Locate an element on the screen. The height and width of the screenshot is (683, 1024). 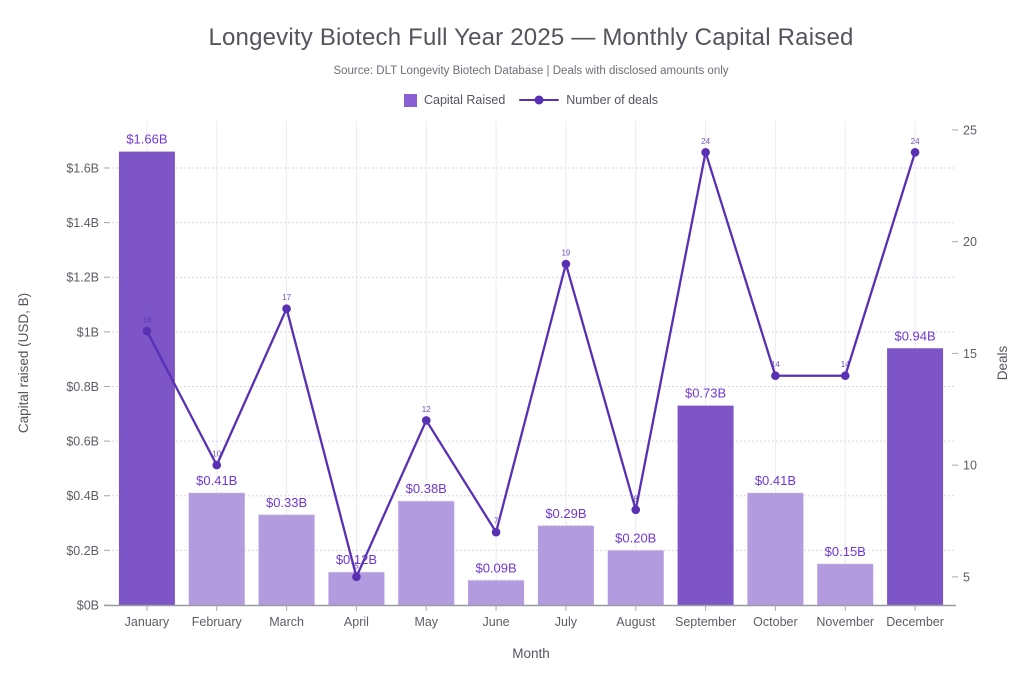
bar-value-label: $0.20B is located at coordinates (635, 537).